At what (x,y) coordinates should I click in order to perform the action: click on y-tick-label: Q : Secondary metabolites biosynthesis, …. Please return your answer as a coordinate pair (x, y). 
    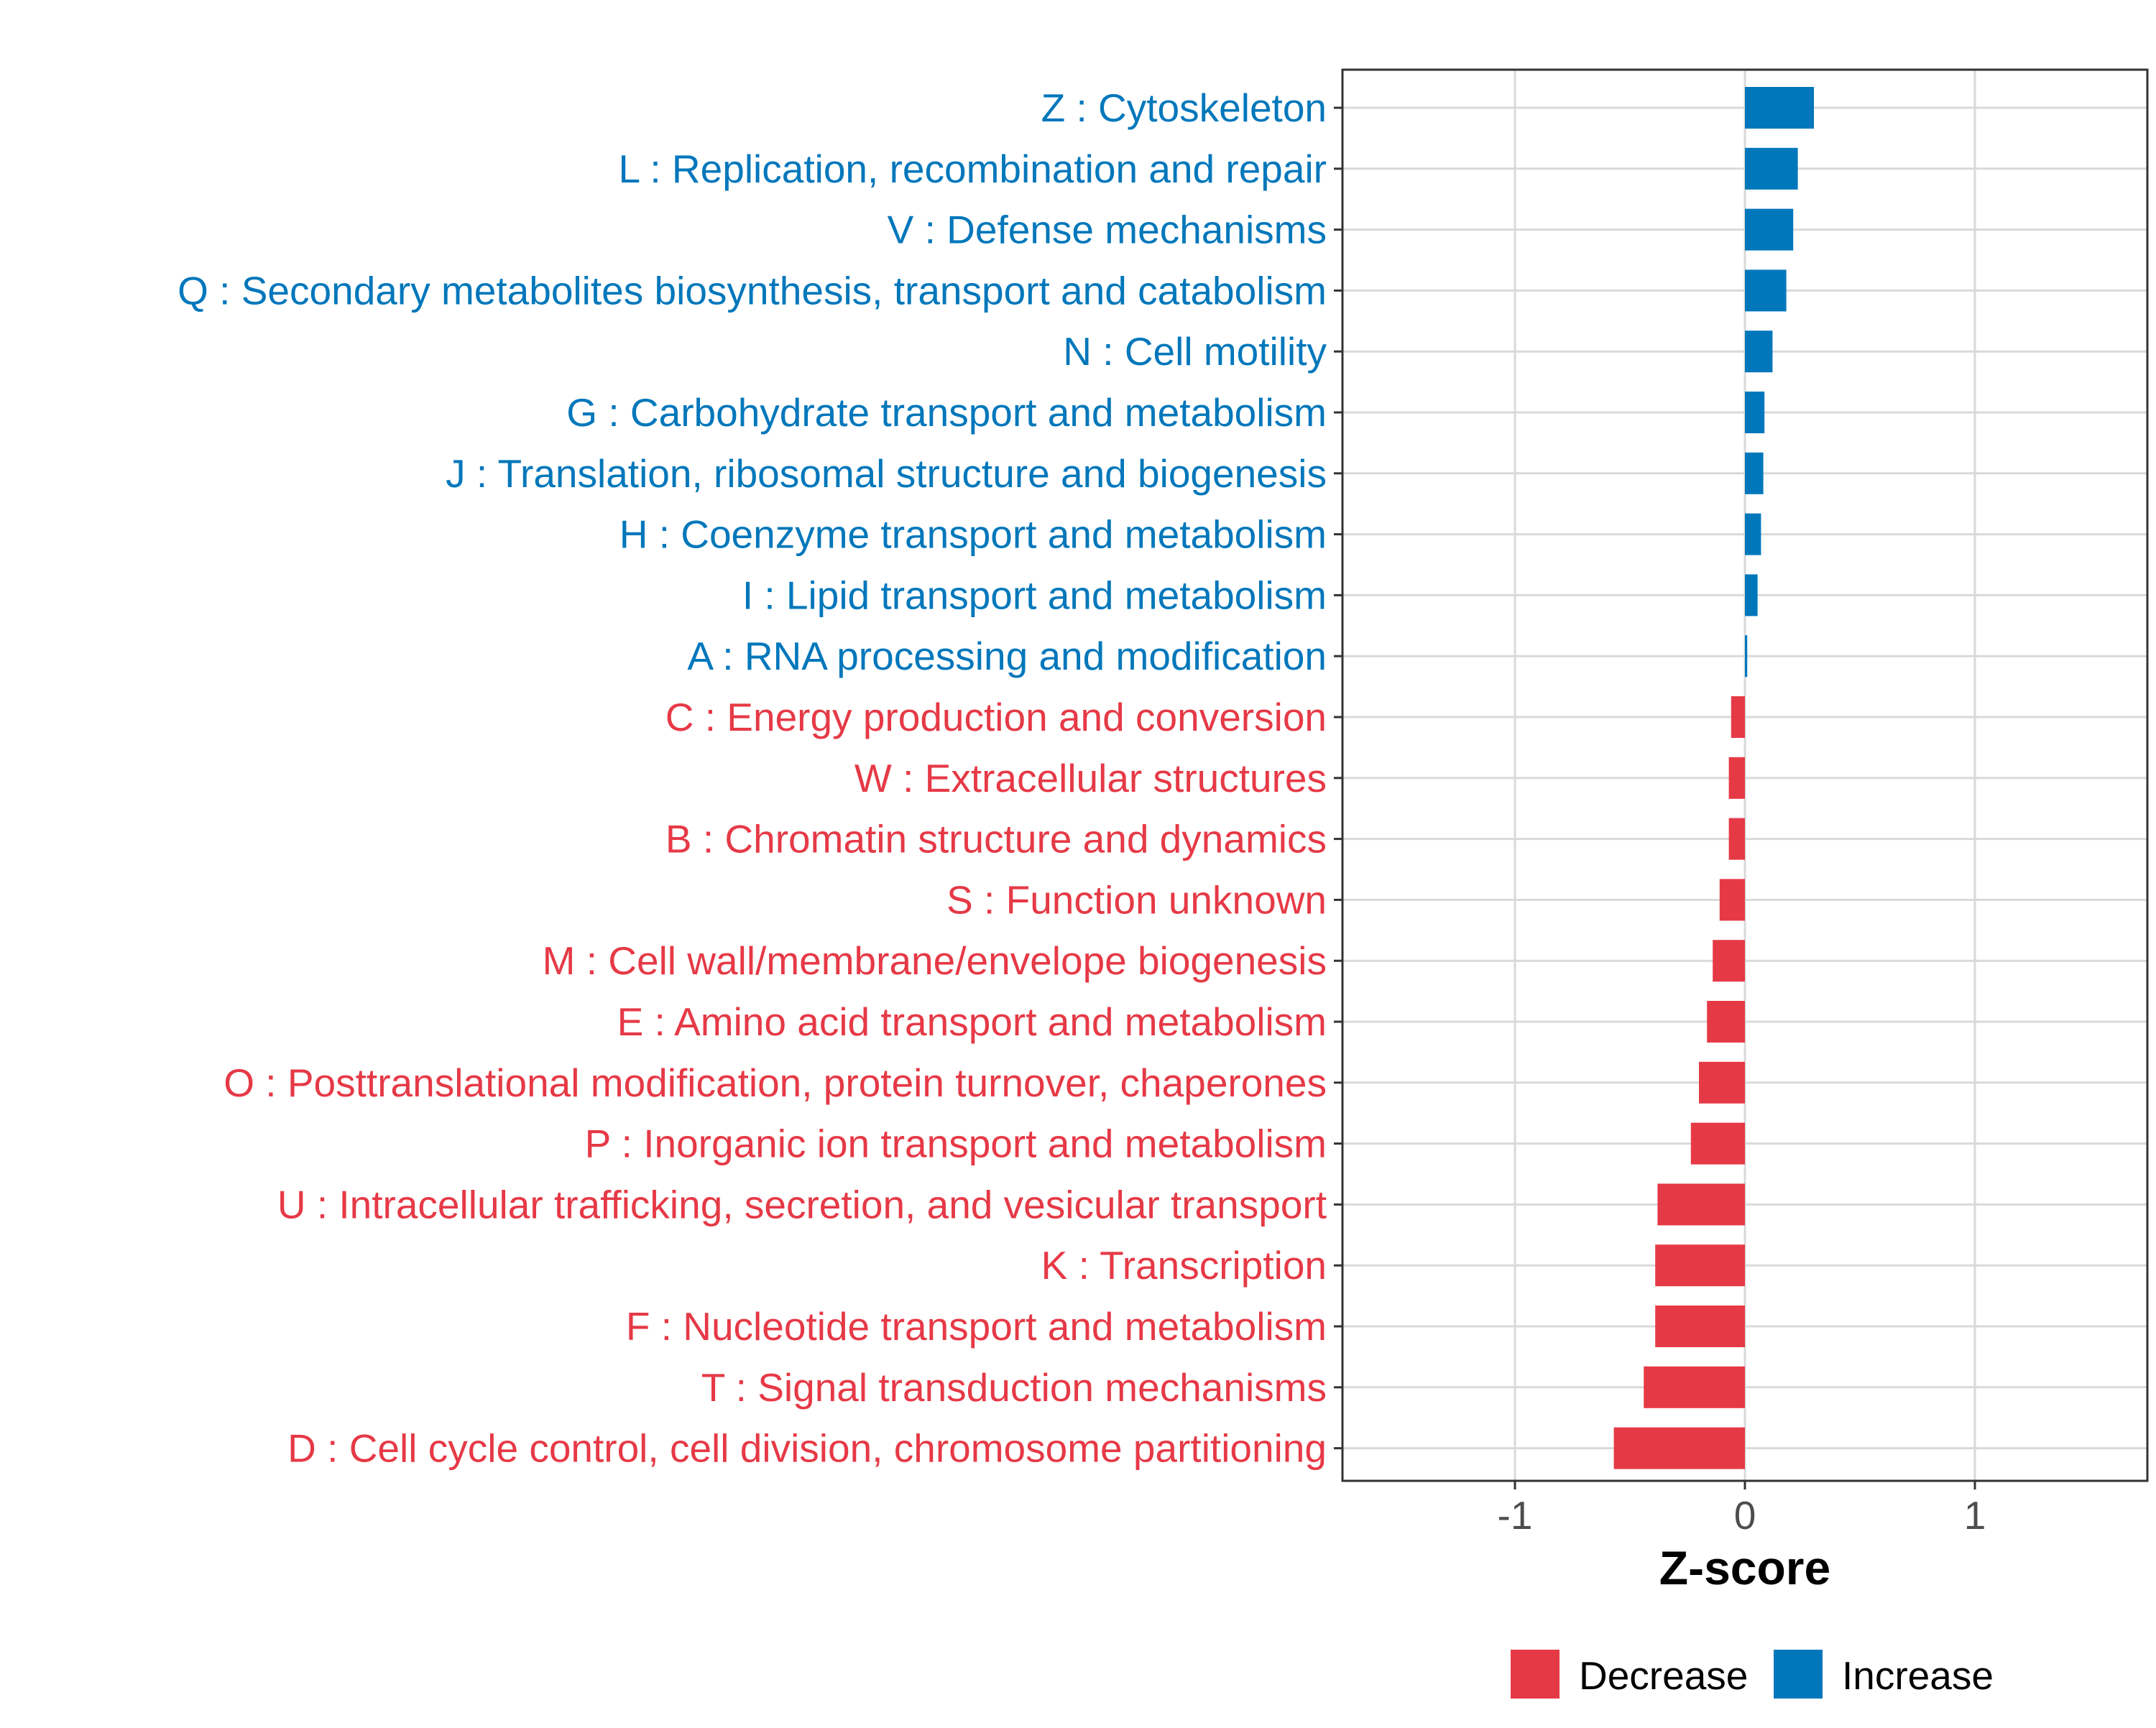
    Looking at the image, I should click on (752, 290).